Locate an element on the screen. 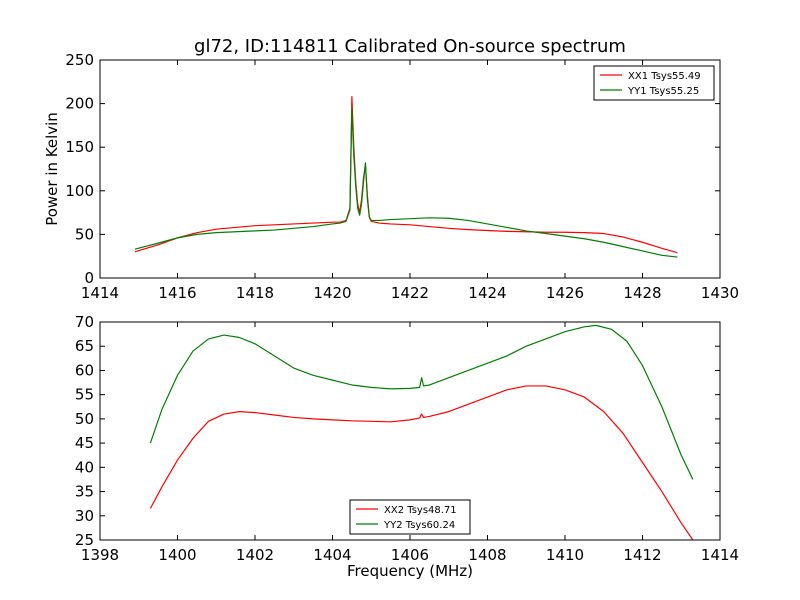  bottom-chart-legend: XX2 Tsys48.71 YY2 Tsys60.24 is located at coordinates (410, 517).